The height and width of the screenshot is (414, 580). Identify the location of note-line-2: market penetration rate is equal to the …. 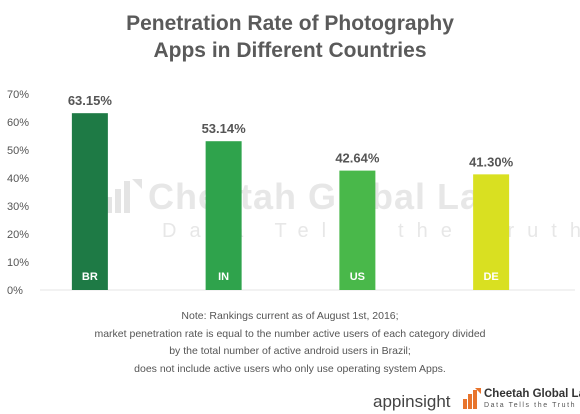
(290, 333).